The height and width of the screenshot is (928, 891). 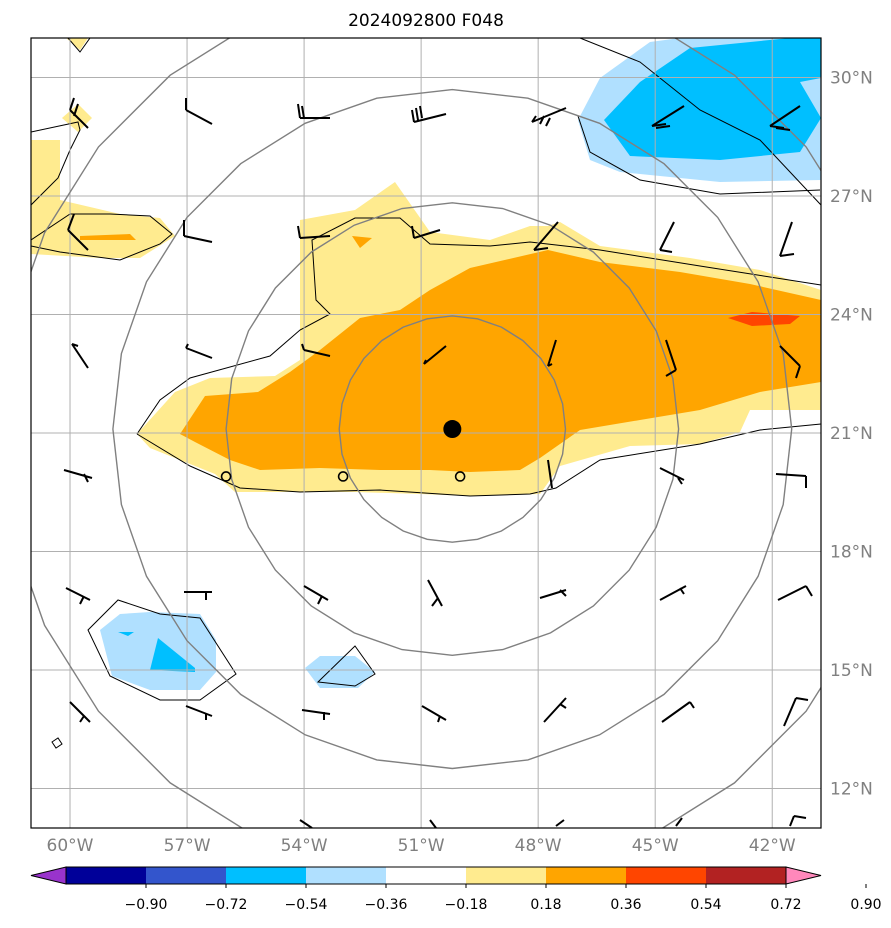 What do you see at coordinates (851, 316) in the screenshot?
I see `lat-tick-label: 24°N` at bounding box center [851, 316].